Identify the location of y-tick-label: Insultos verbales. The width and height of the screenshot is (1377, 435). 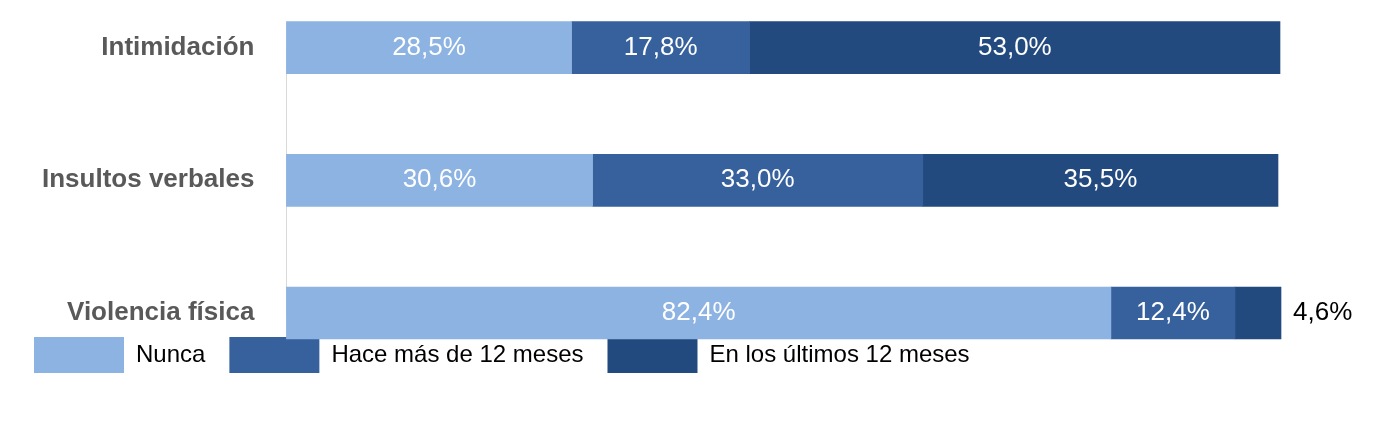
(148, 178).